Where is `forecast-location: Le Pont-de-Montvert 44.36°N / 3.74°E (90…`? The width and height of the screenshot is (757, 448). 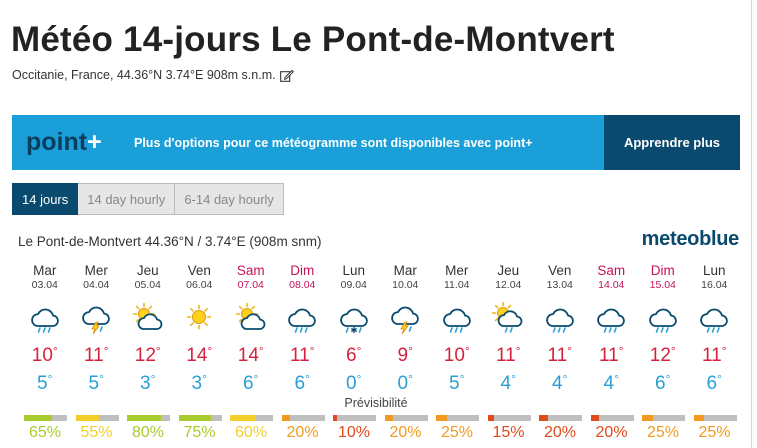 forecast-location: Le Pont-de-Montvert 44.36°N / 3.74°E (90… is located at coordinates (170, 241).